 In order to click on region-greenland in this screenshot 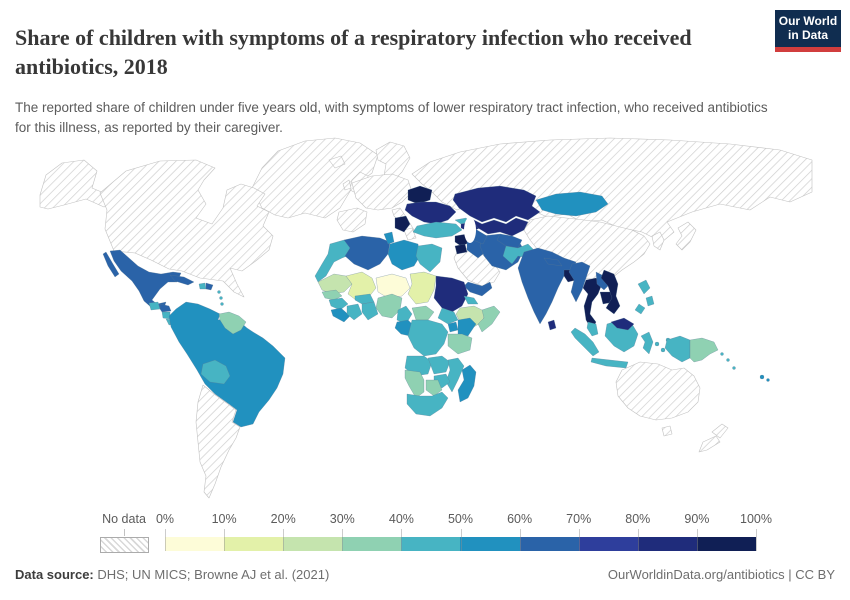, I will do `click(315, 178)`.